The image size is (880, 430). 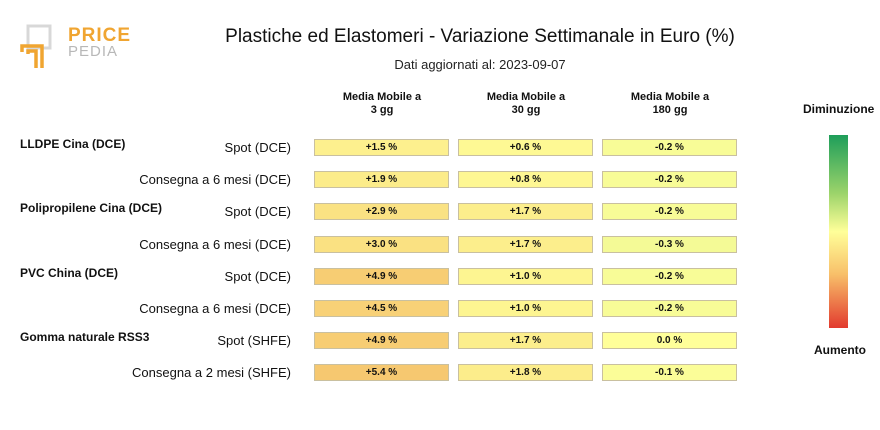 I want to click on logo-text-pedia: PEDIA, so click(x=93, y=51).